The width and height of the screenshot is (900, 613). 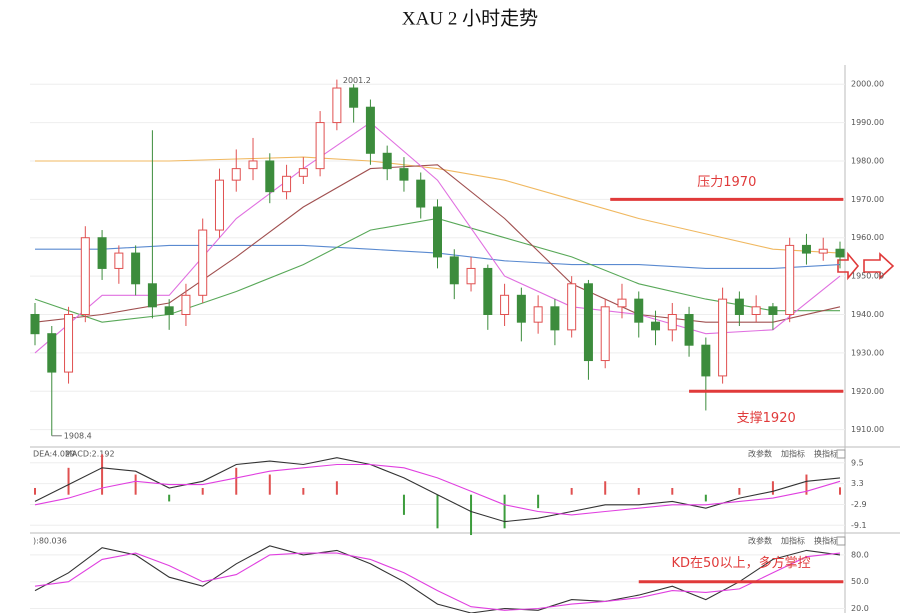 I want to click on y-tick-label: 20.0, so click(x=860, y=608).